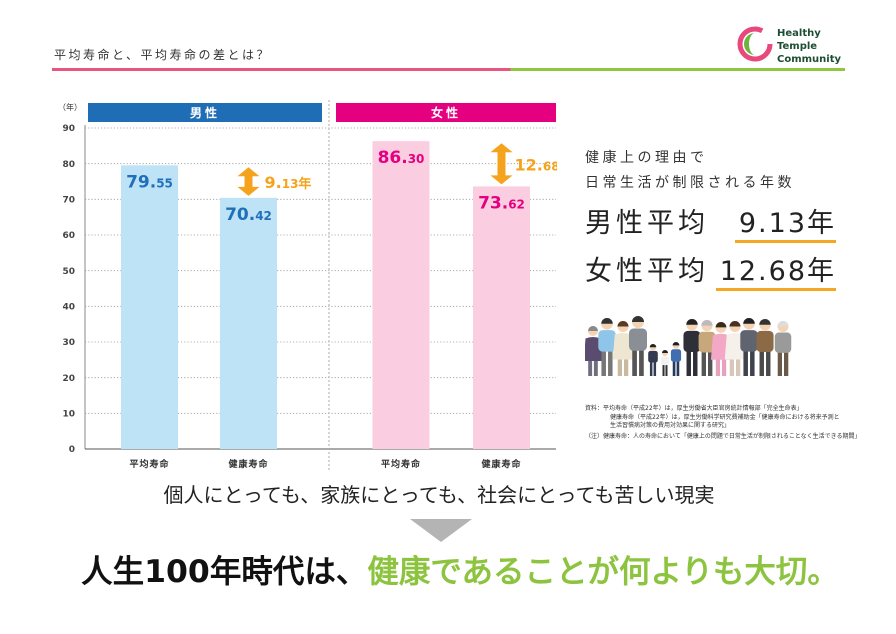 This screenshot has width=896, height=634. I want to click on family-generations-illustration-icon, so click(688, 346).